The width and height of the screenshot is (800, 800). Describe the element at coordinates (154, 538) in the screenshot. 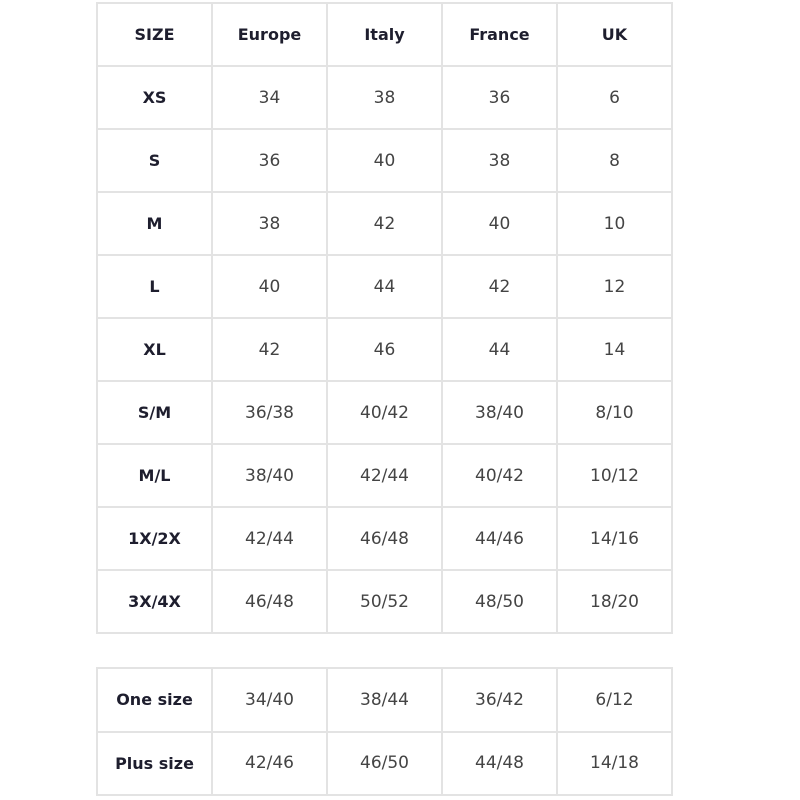

I see `size-label-cell: 1X/2X` at that location.